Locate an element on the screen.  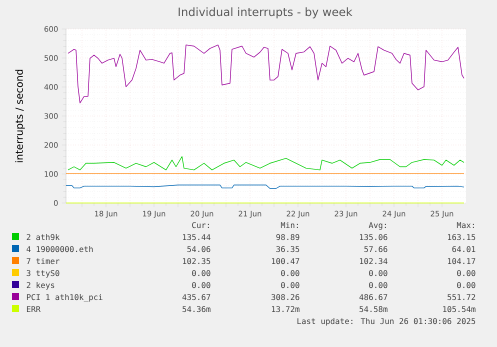
line-series is located at coordinates (266, 74).